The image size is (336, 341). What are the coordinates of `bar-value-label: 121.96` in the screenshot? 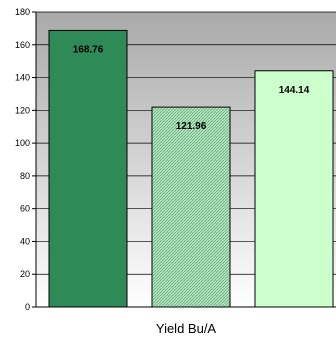 It's located at (191, 126).